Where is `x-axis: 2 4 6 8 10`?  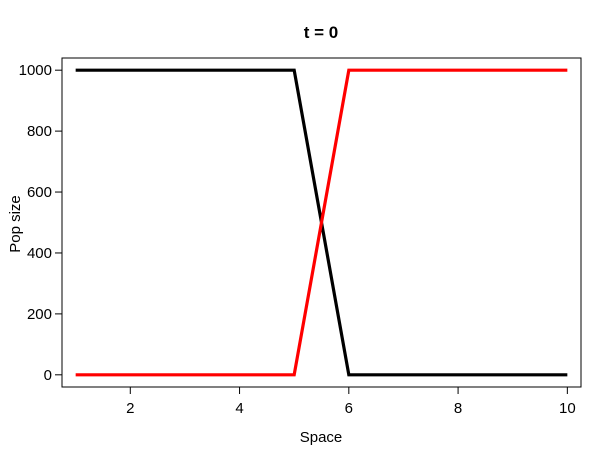 x-axis: 2 4 6 8 10 is located at coordinates (351, 401).